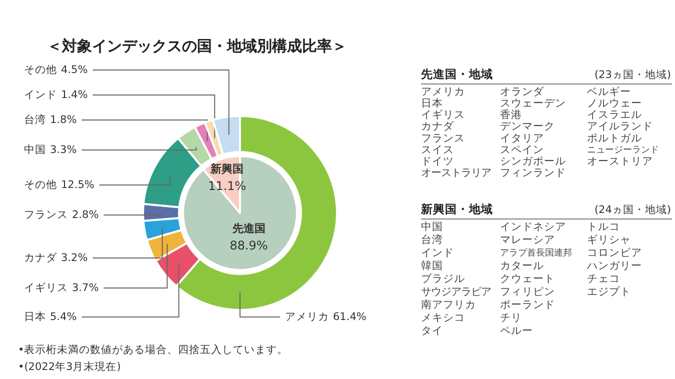  Describe the element at coordinates (533, 161) in the screenshot. I see `text: シンガポール` at that location.